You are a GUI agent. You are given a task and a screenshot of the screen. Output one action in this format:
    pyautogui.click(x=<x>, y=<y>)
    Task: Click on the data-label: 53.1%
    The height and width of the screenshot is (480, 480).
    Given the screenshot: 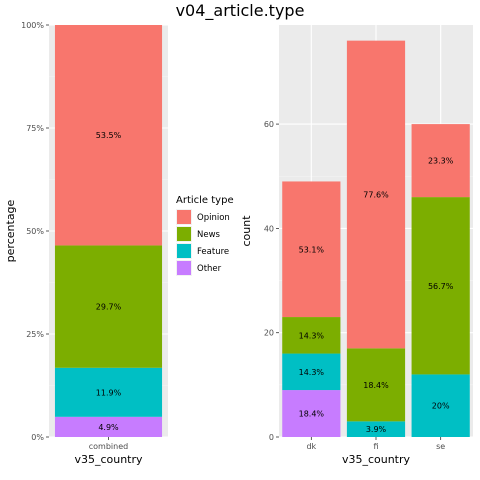 What is the action you would take?
    pyautogui.click(x=312, y=249)
    